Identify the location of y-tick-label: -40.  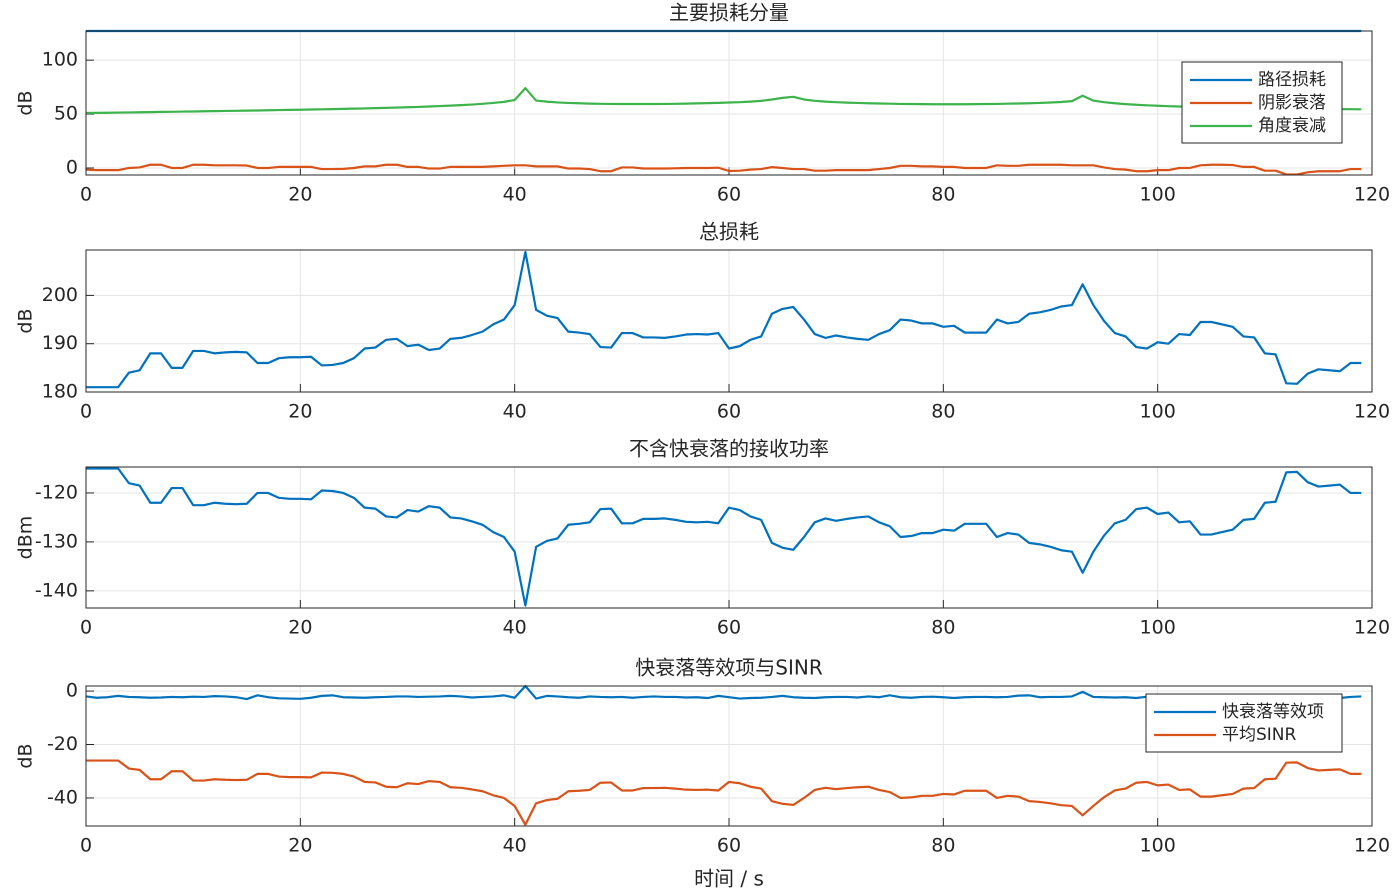
(62, 797).